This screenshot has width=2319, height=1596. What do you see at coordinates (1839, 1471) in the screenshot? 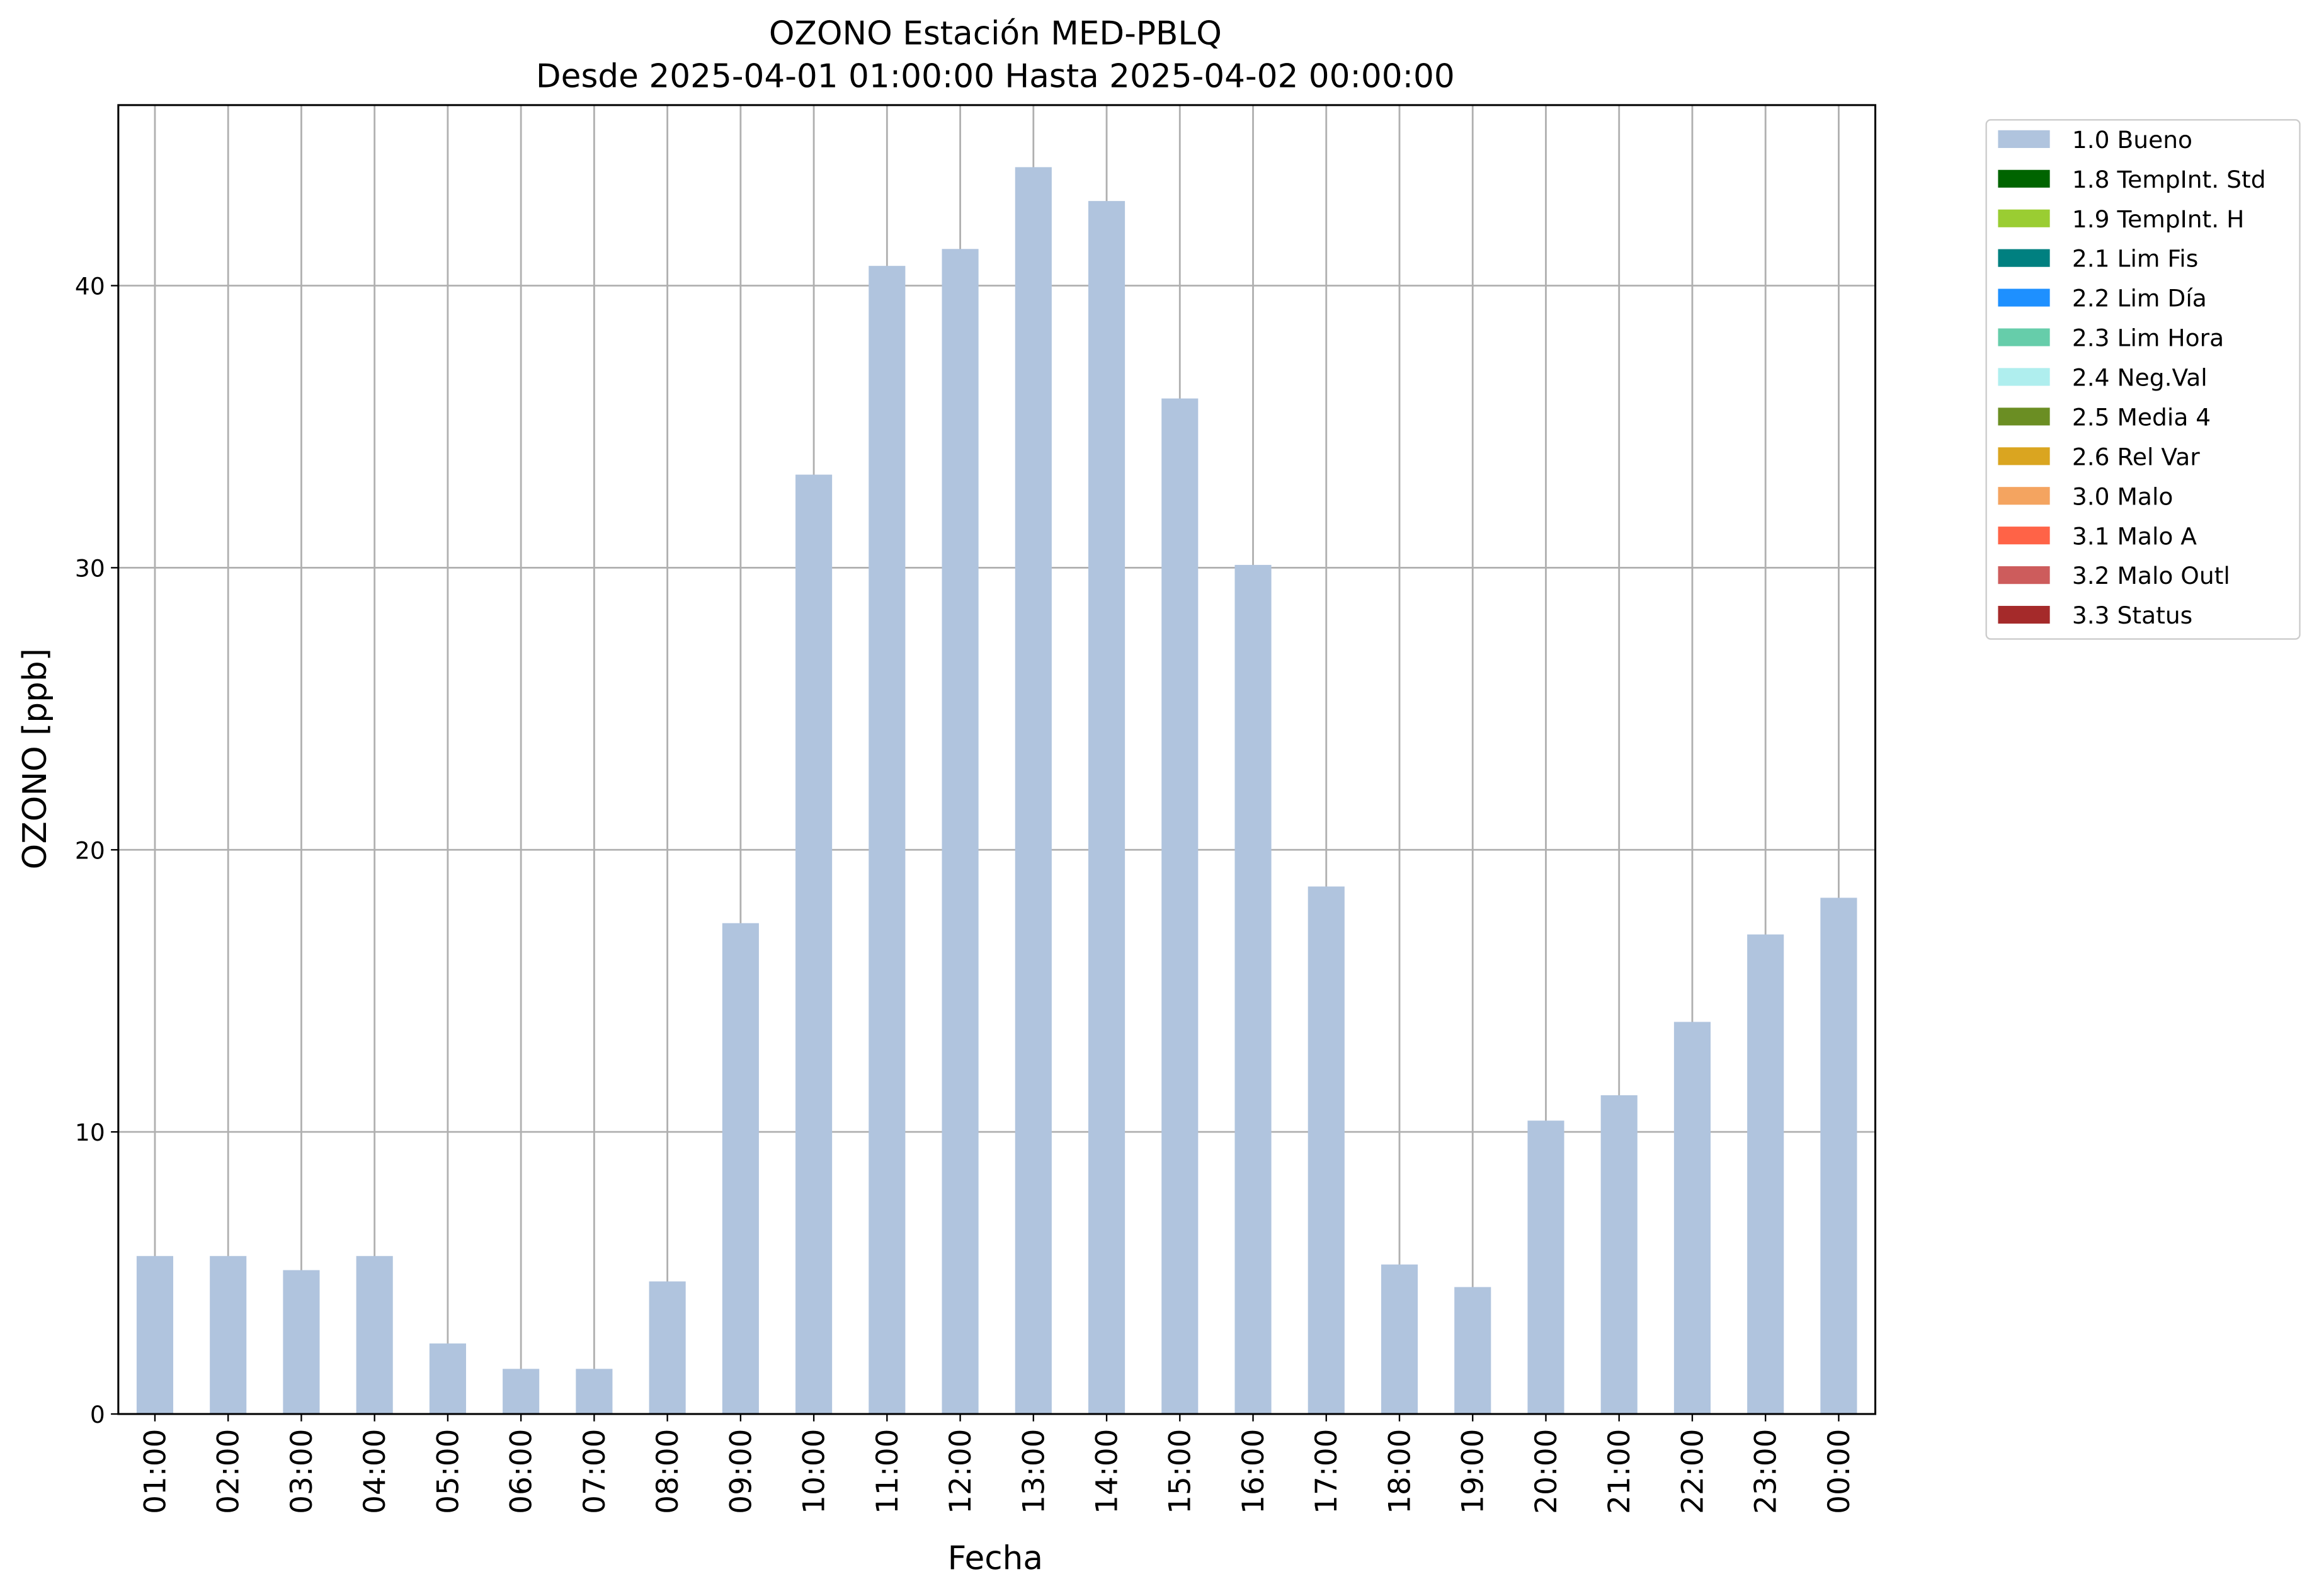
I see `x-tick-label: 00:00` at bounding box center [1839, 1471].